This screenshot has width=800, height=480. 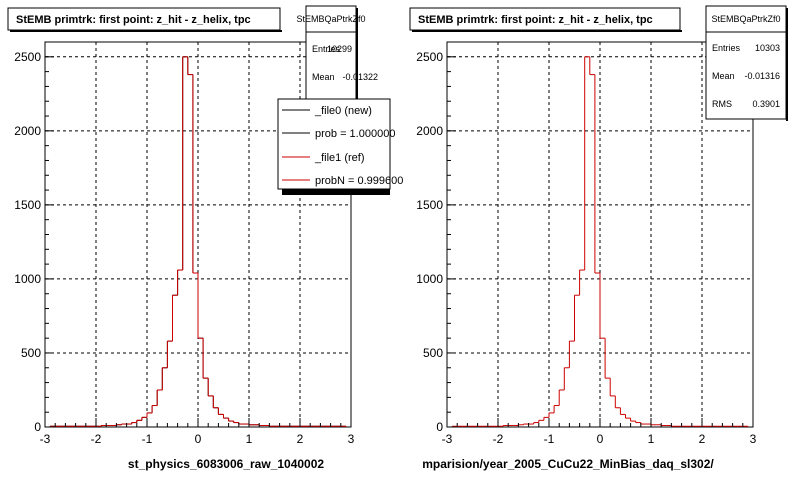 I want to click on stats-entries-value: 10299, so click(x=339, y=49).